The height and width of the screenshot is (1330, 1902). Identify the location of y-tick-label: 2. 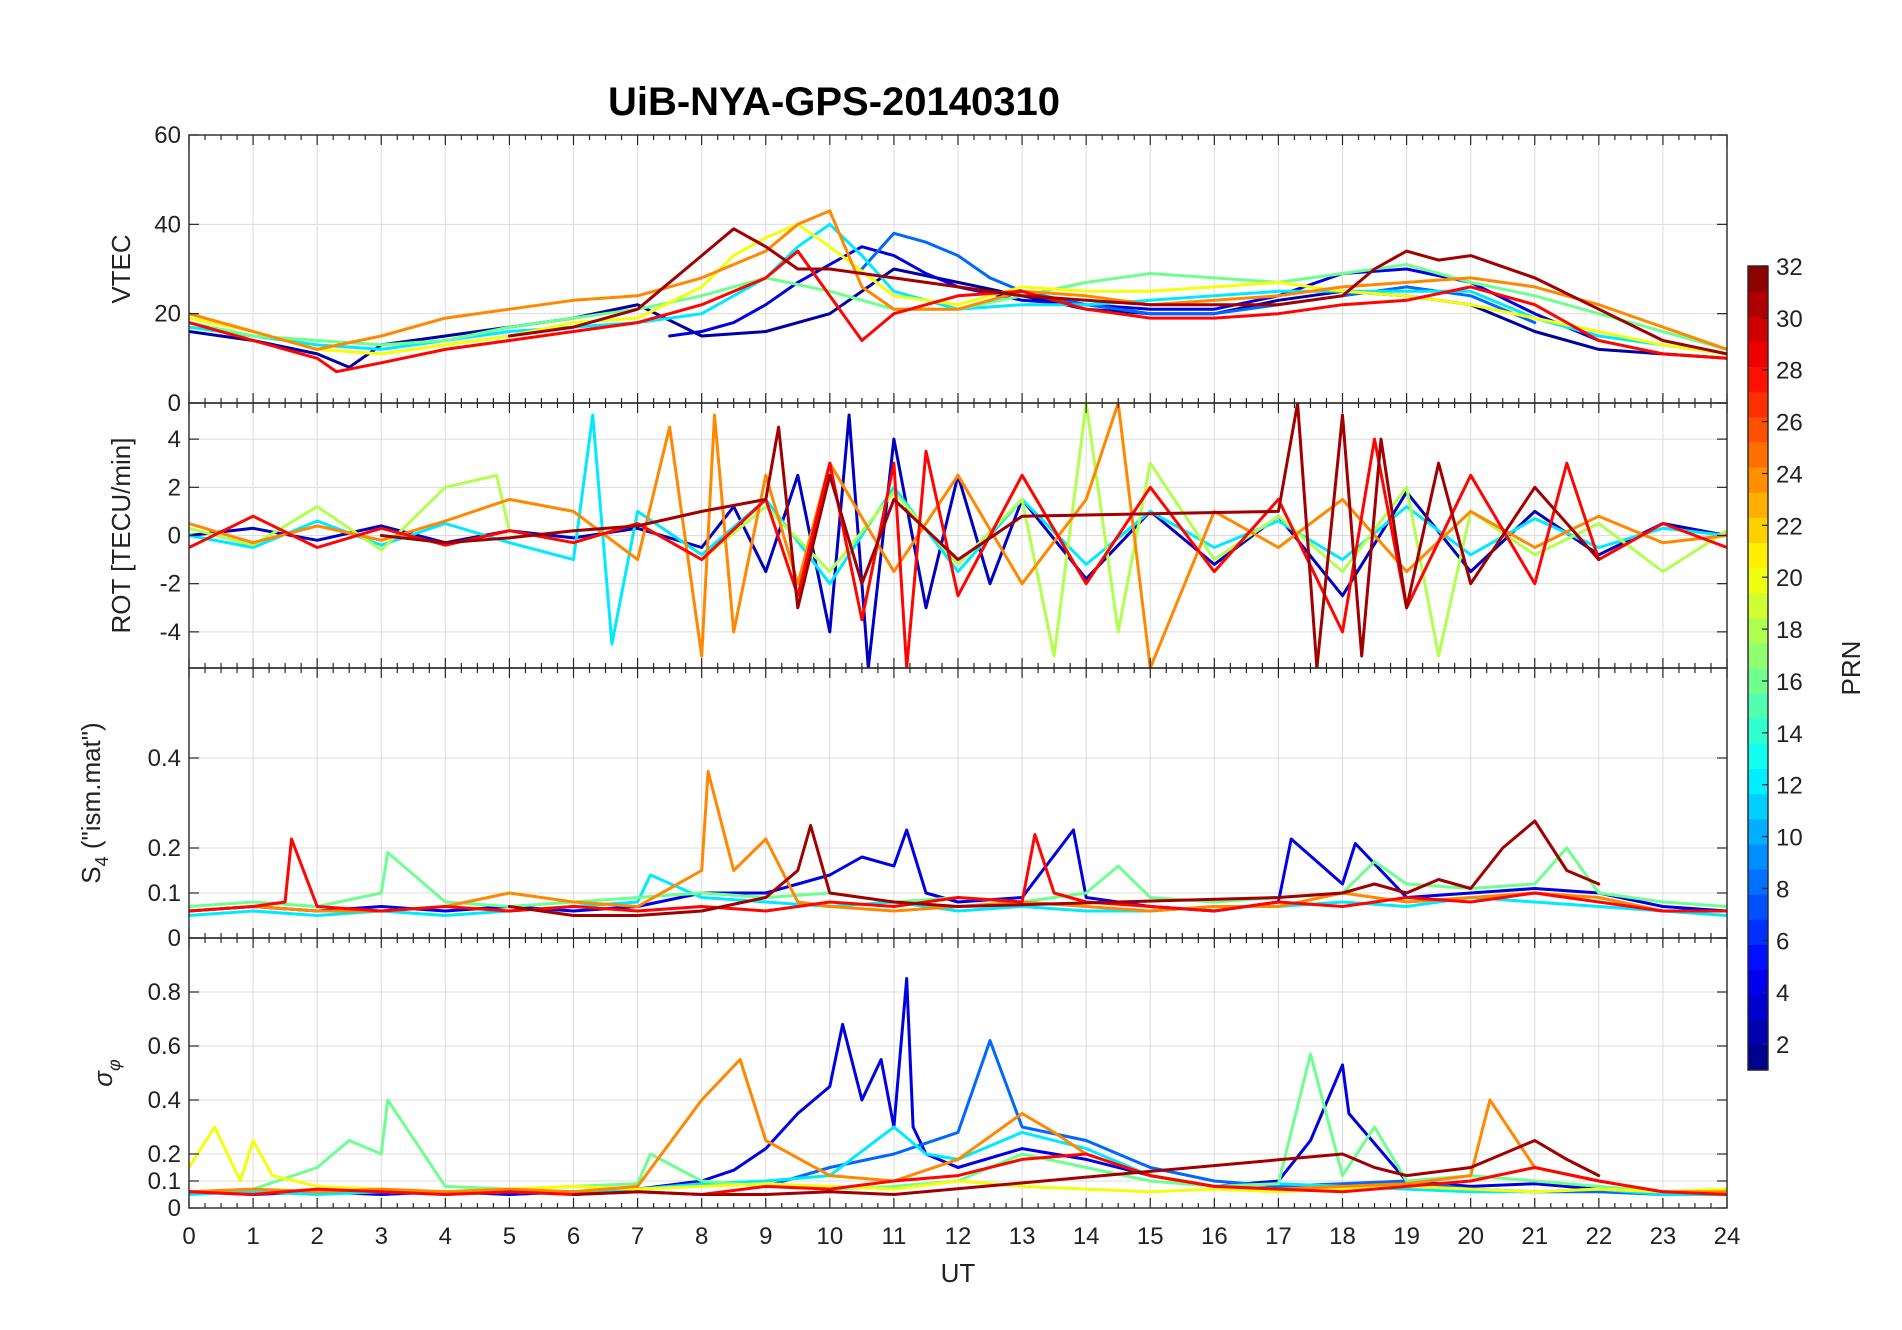
(174, 487).